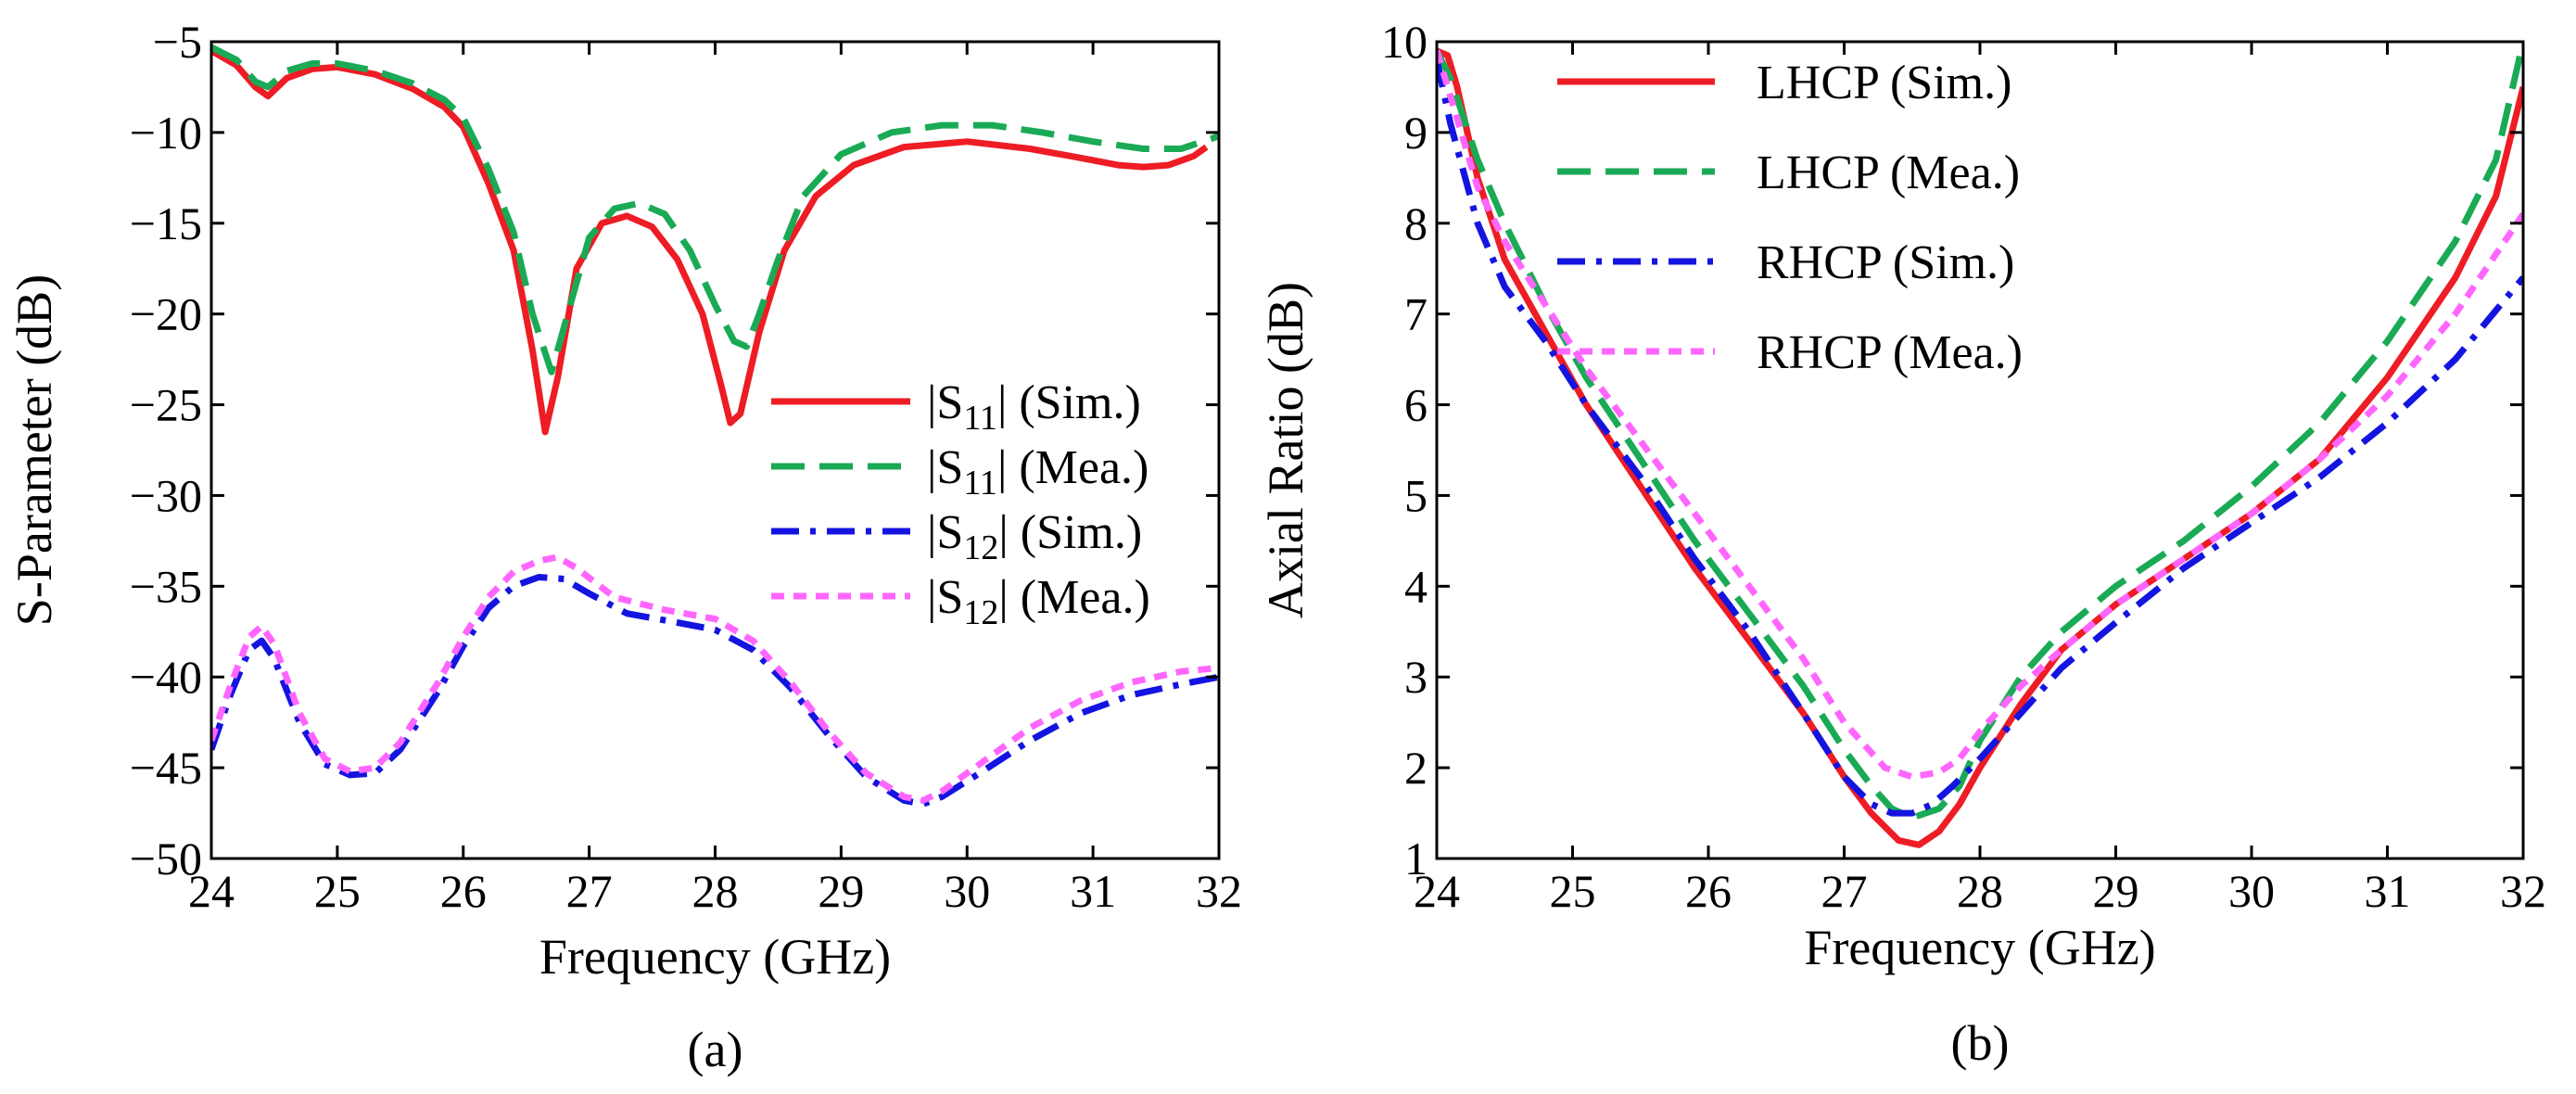 This screenshot has height=1094, width=2576. I want to click on y-tick-label: −45, so click(166, 768).